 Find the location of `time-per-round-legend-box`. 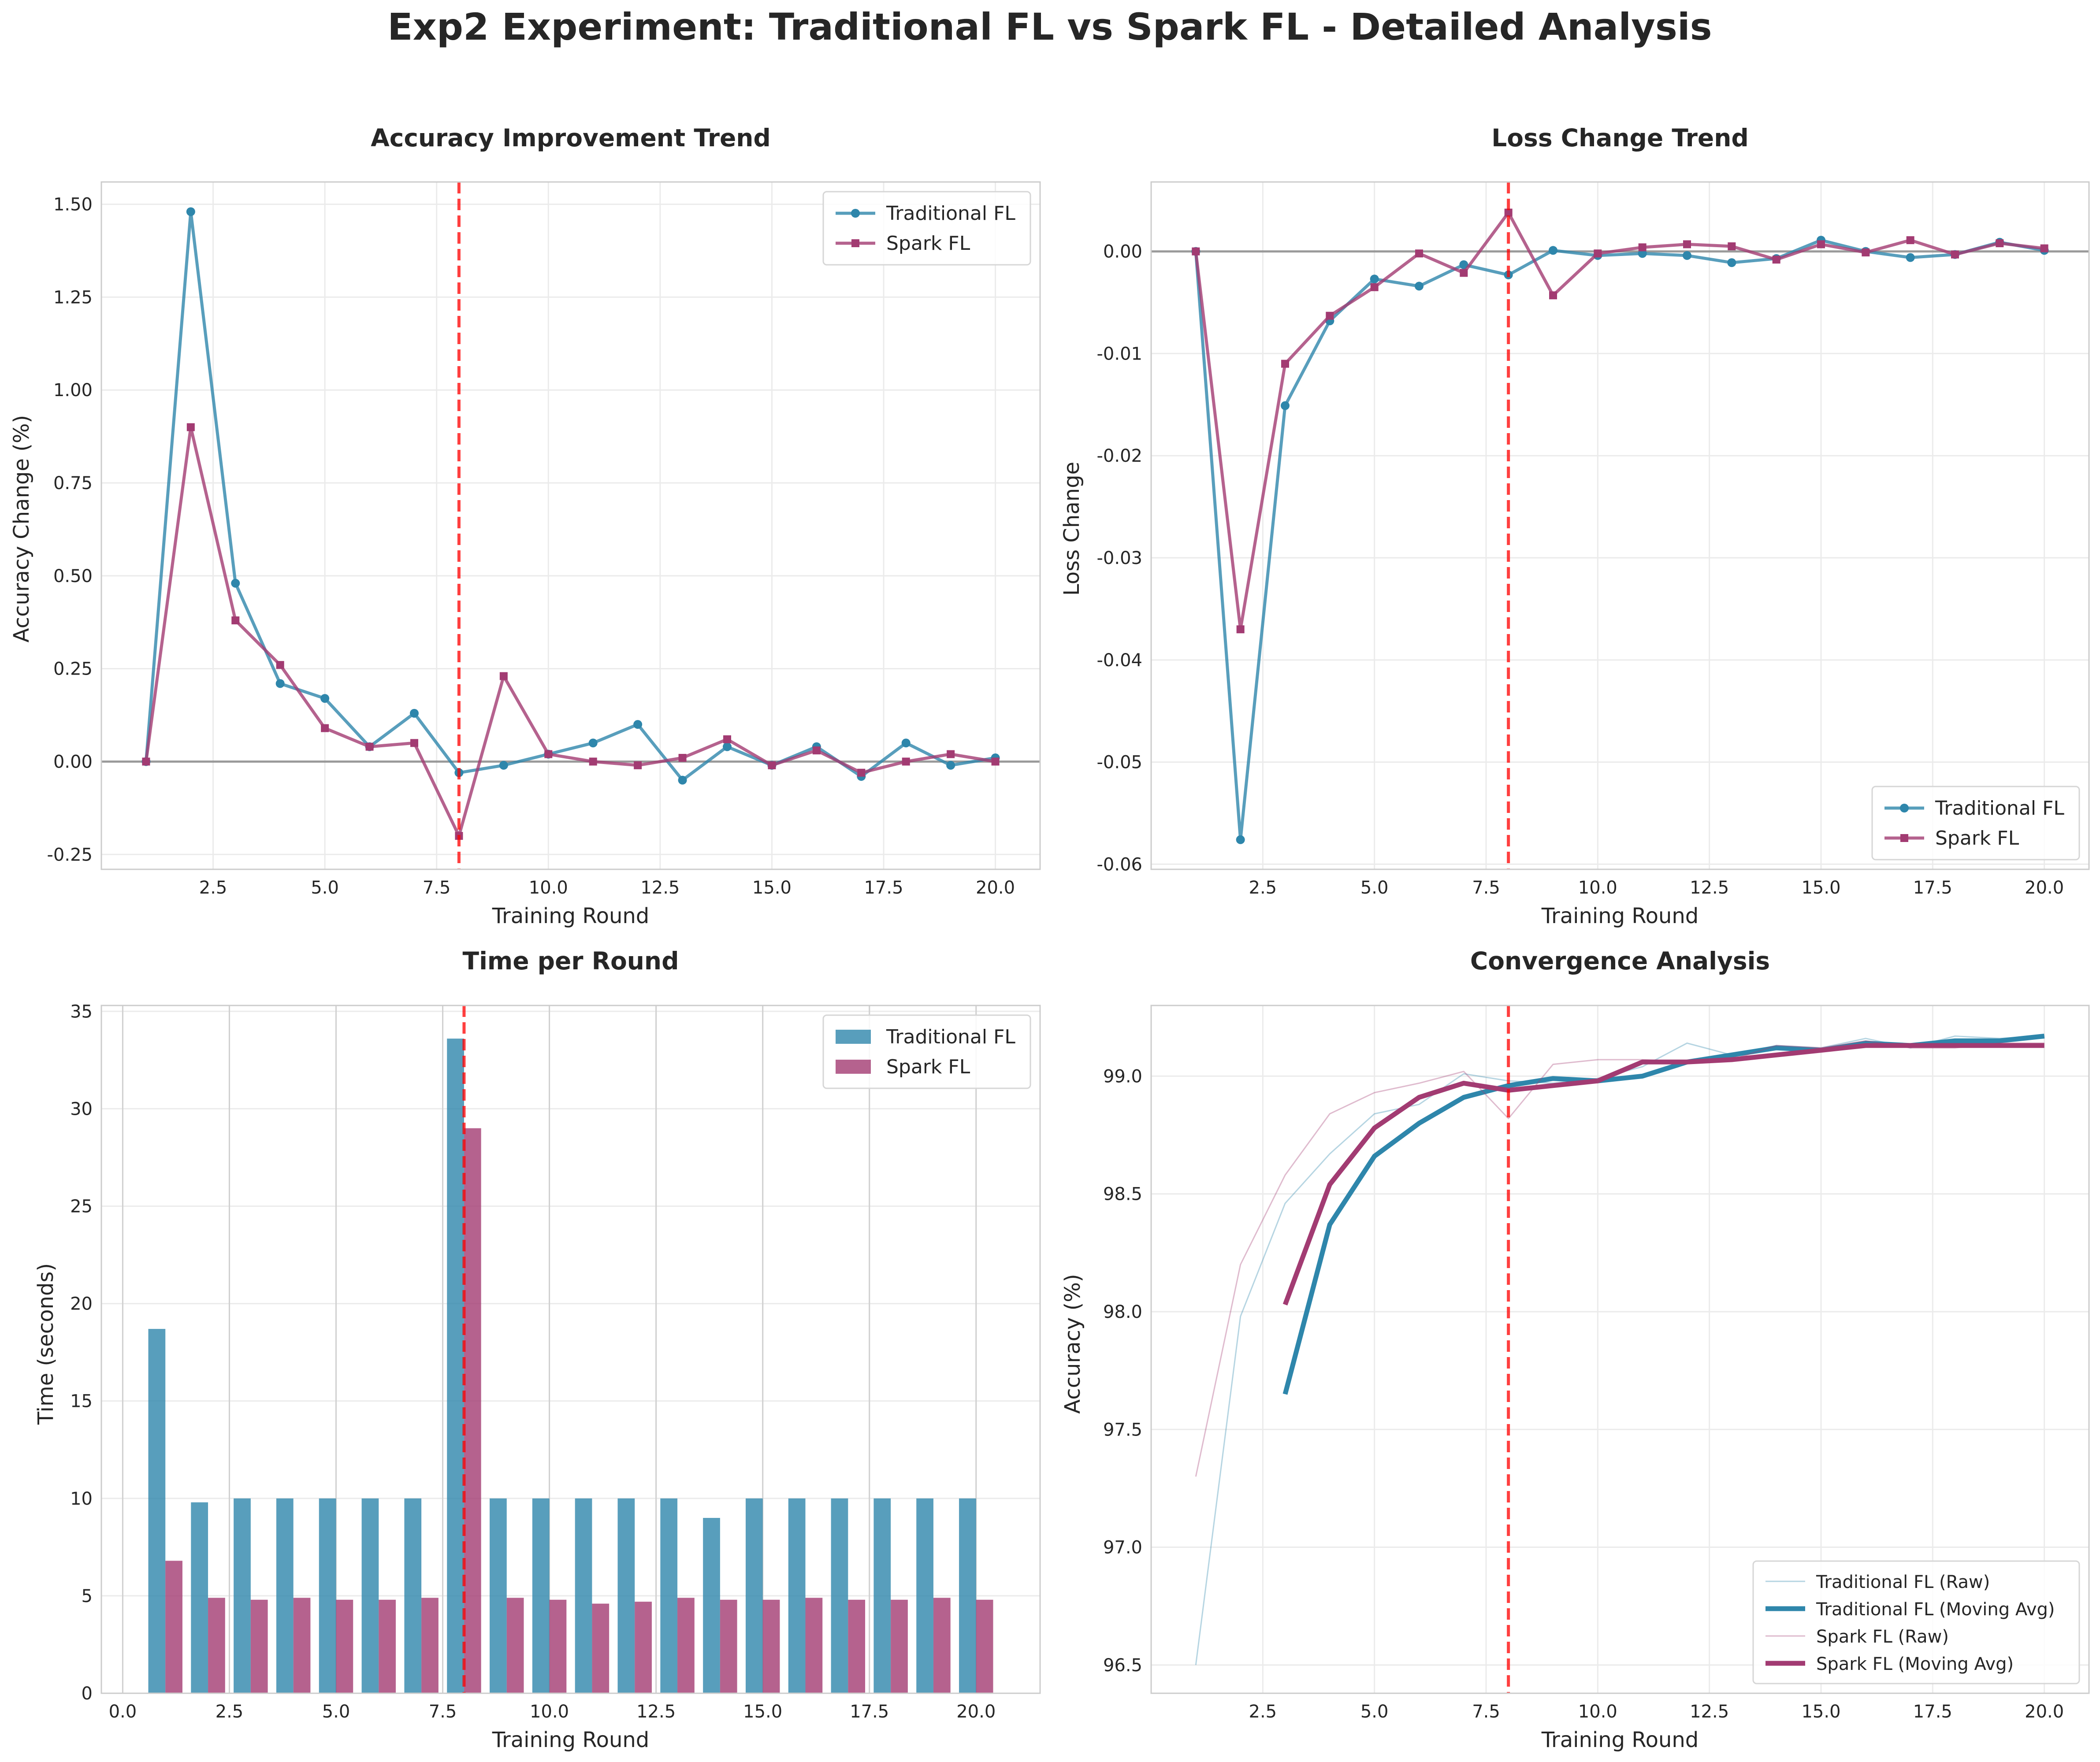

time-per-round-legend-box is located at coordinates (926, 1051).